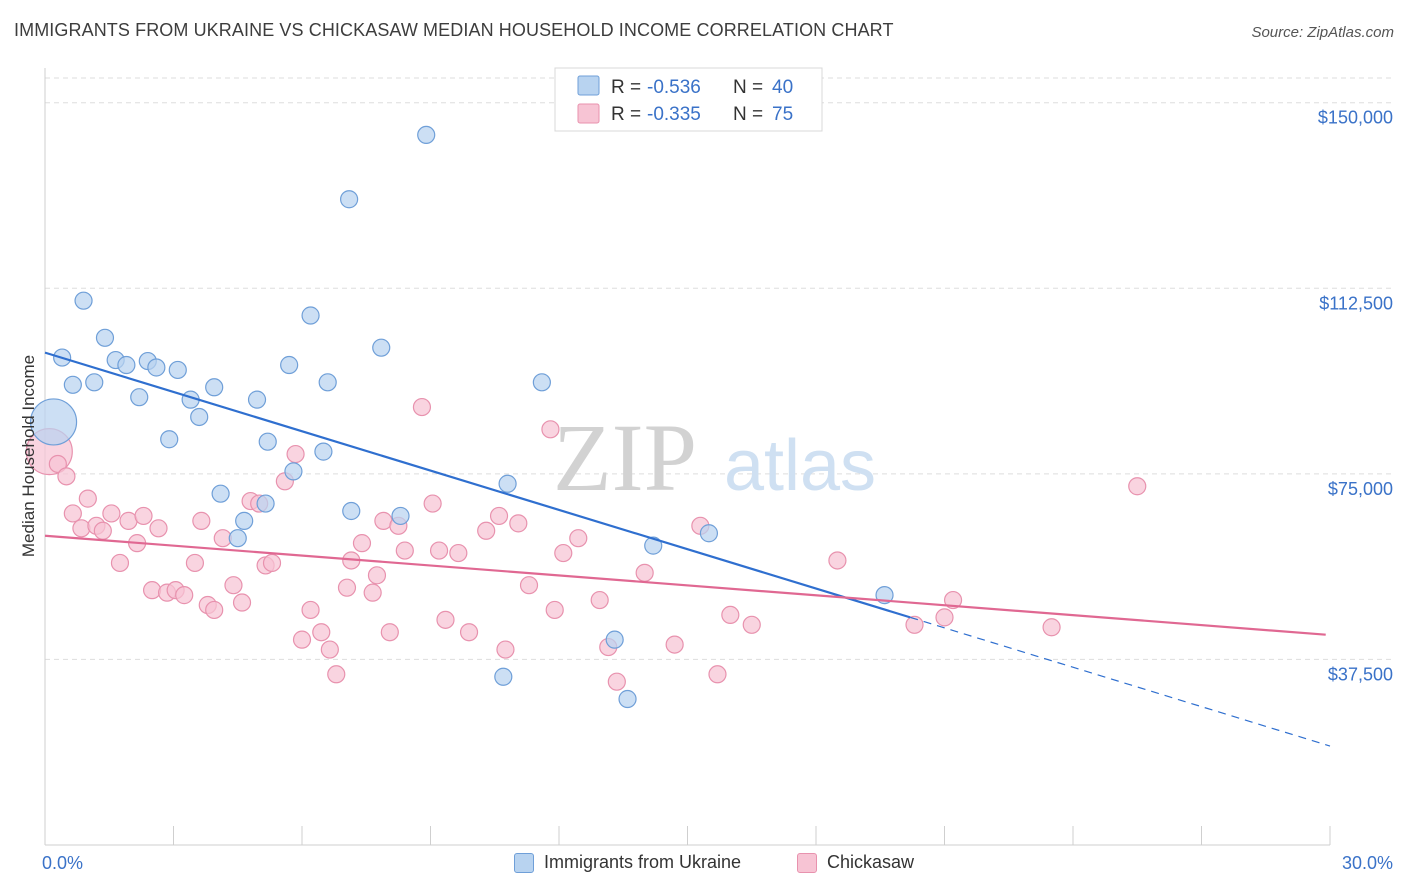  Describe the element at coordinates (871, 862) in the screenshot. I see `legend-label-chickasaw: Chickasaw` at that location.